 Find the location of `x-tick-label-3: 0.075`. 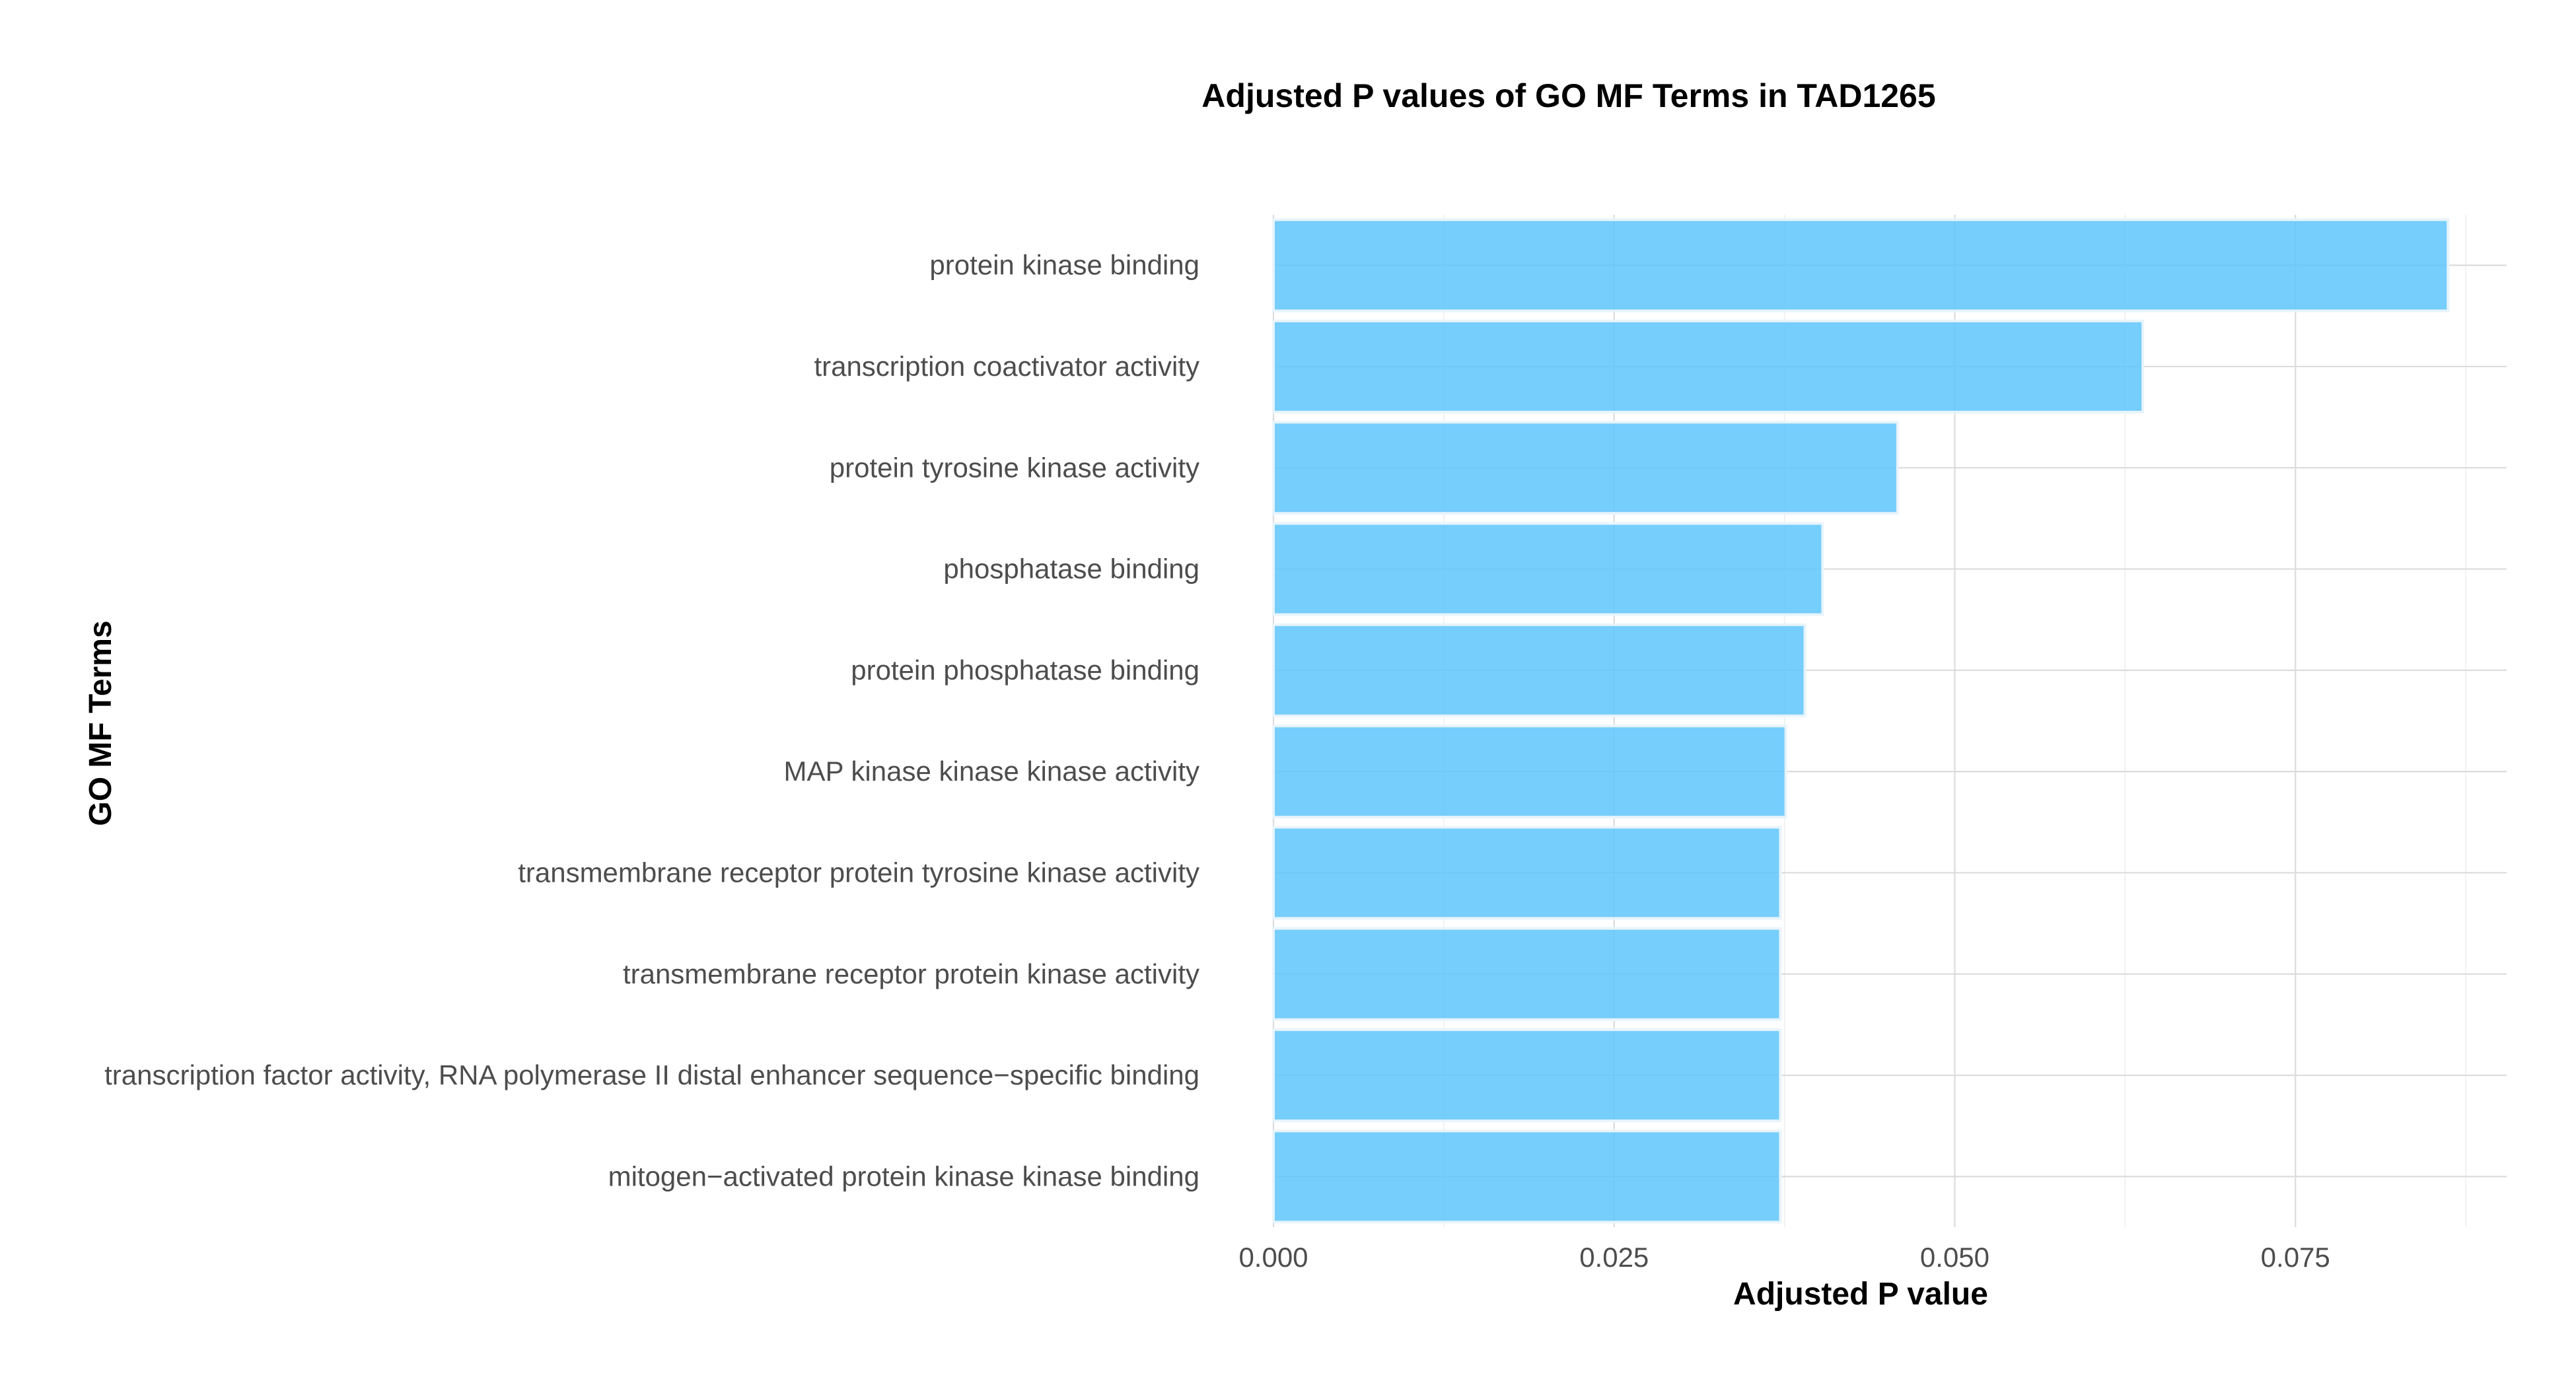

x-tick-label-3: 0.075 is located at coordinates (2295, 1257).